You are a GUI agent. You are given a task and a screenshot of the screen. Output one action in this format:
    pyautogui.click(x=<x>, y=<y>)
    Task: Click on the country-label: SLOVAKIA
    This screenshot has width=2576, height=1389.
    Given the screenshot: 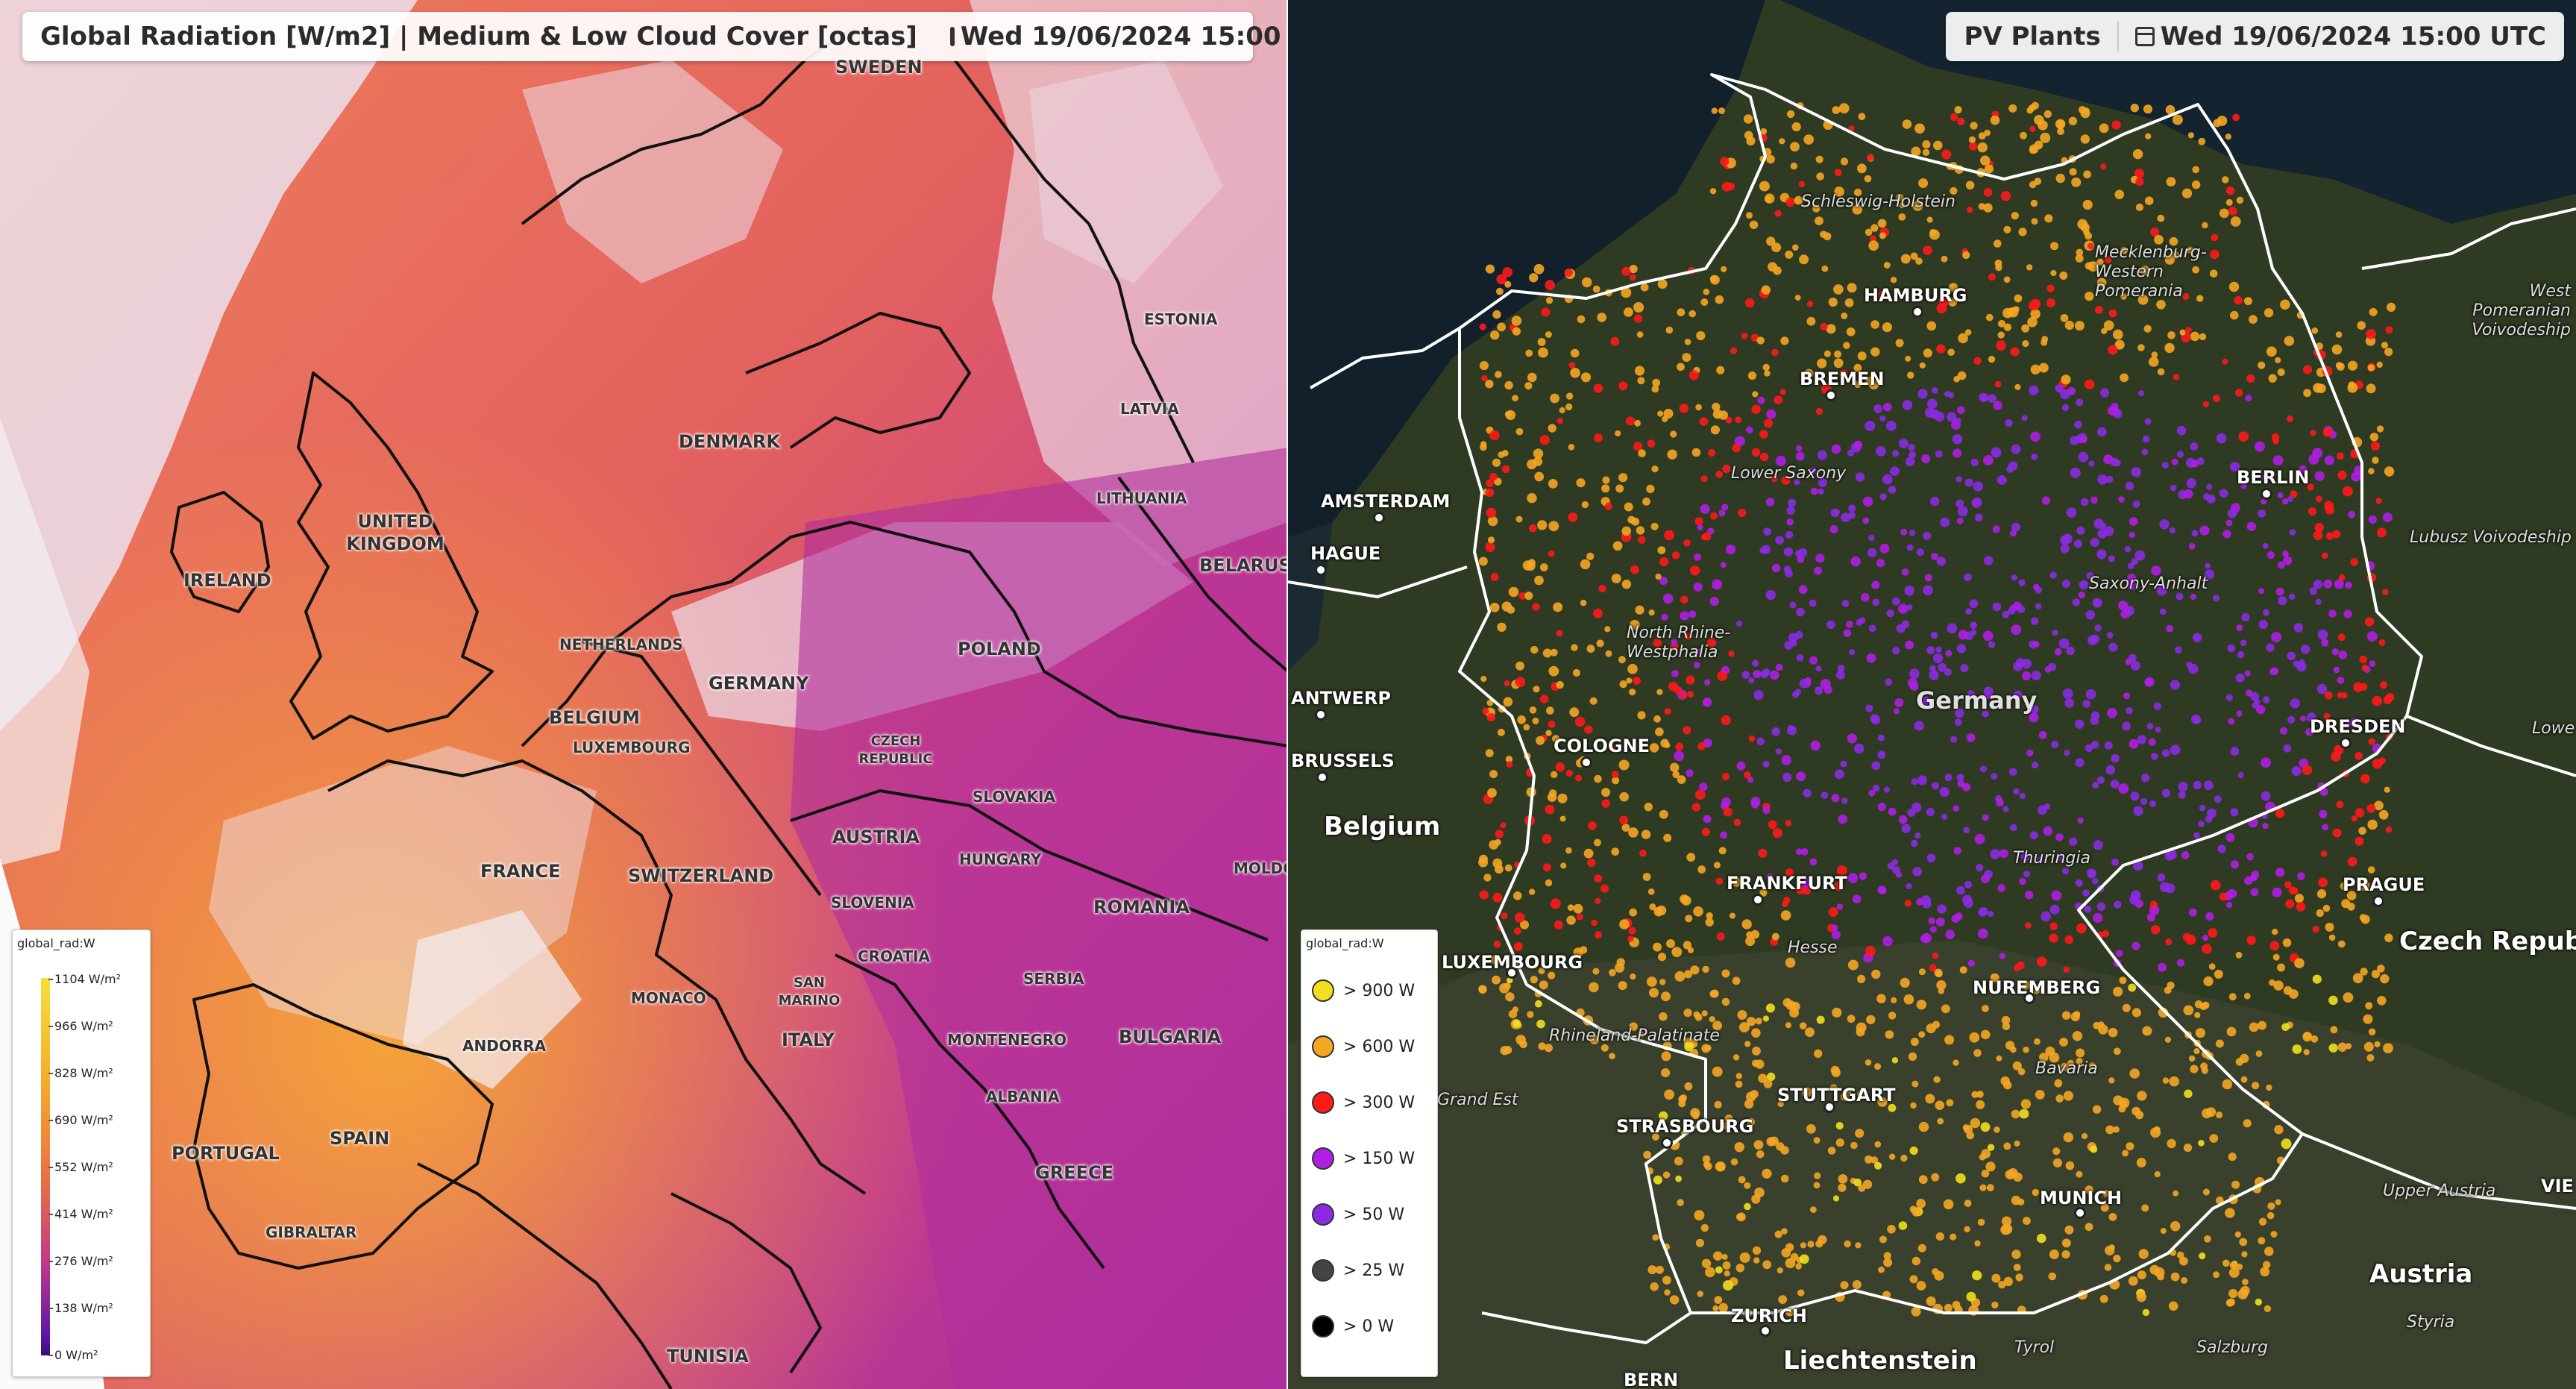 What is the action you would take?
    pyautogui.click(x=1014, y=797)
    